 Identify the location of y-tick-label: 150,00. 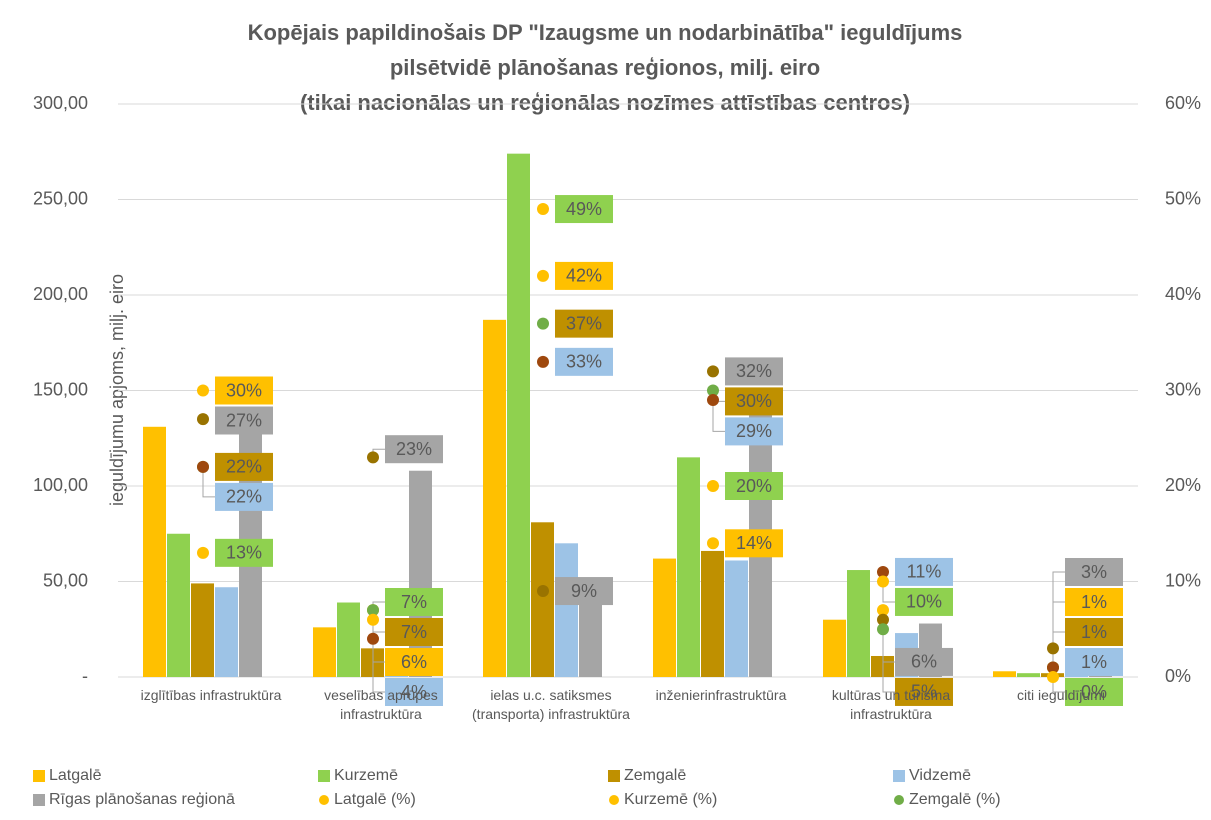
(60, 389).